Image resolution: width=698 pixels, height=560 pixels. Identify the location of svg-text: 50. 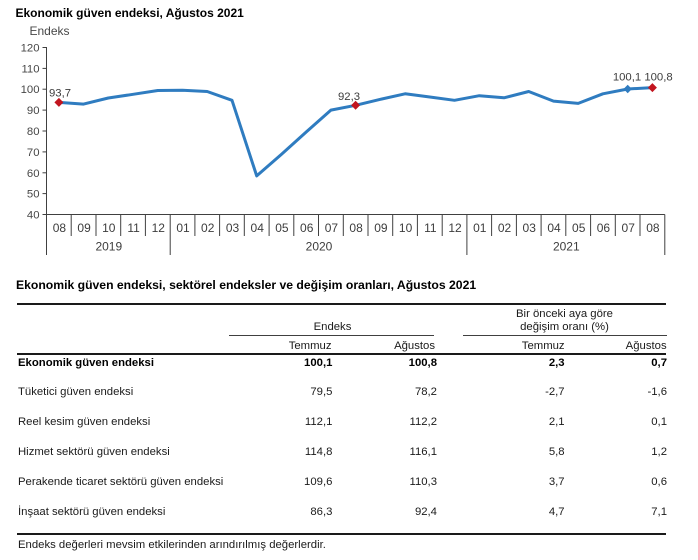
(33, 195).